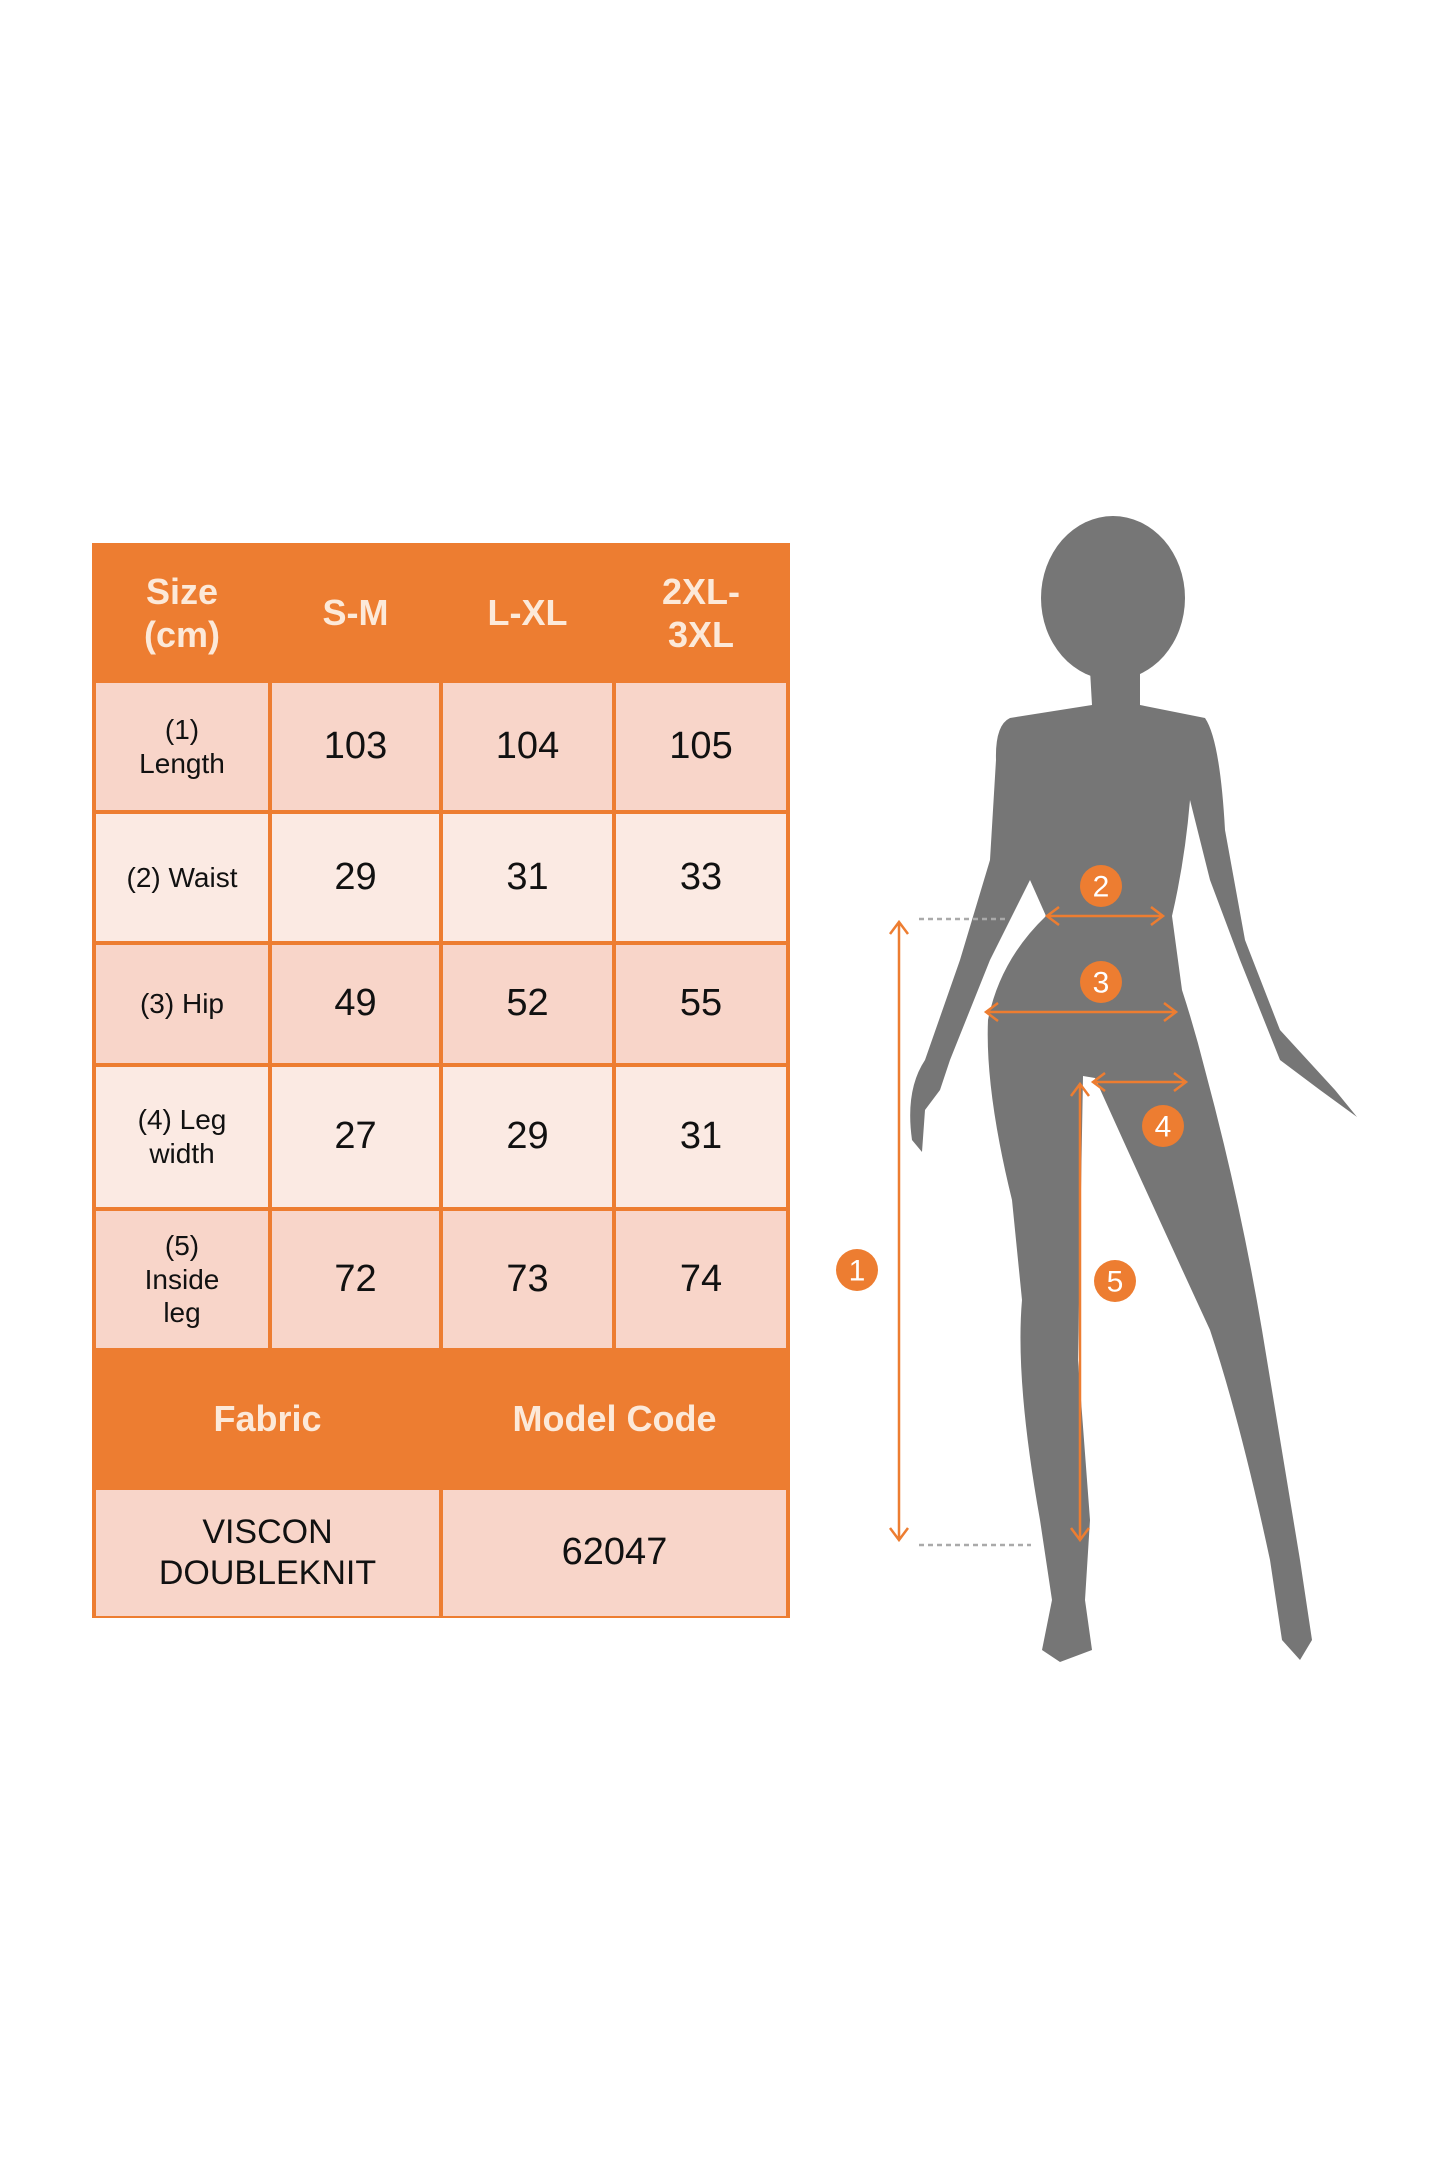 The image size is (1440, 2160). I want to click on model-code-header: Model Code, so click(614, 1419).